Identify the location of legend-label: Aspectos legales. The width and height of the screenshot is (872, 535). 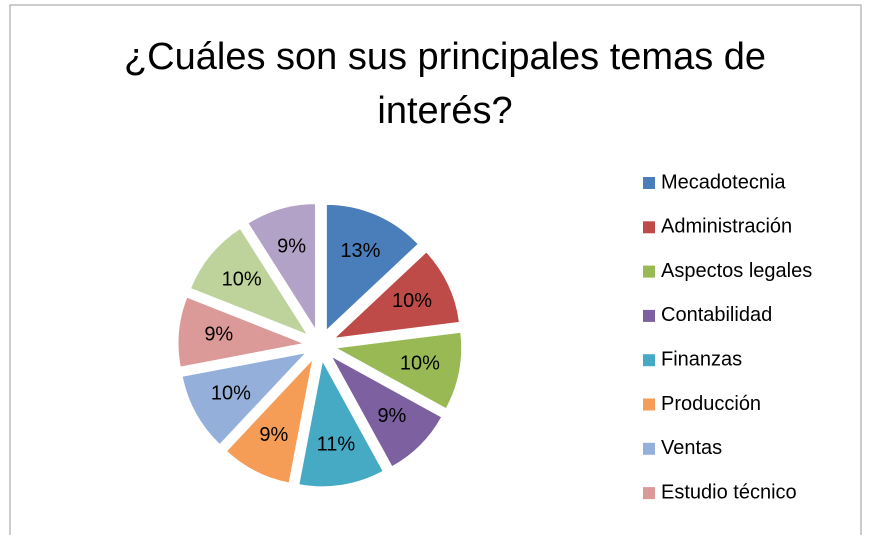
(736, 271).